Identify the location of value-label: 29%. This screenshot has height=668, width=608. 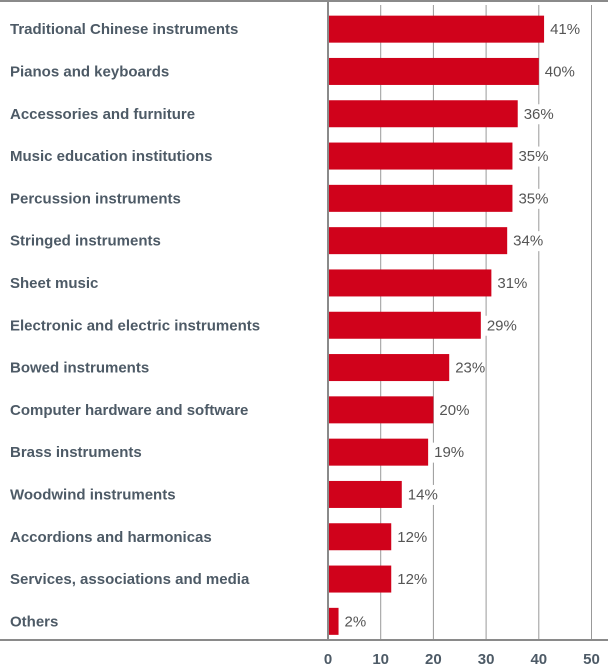
(502, 325).